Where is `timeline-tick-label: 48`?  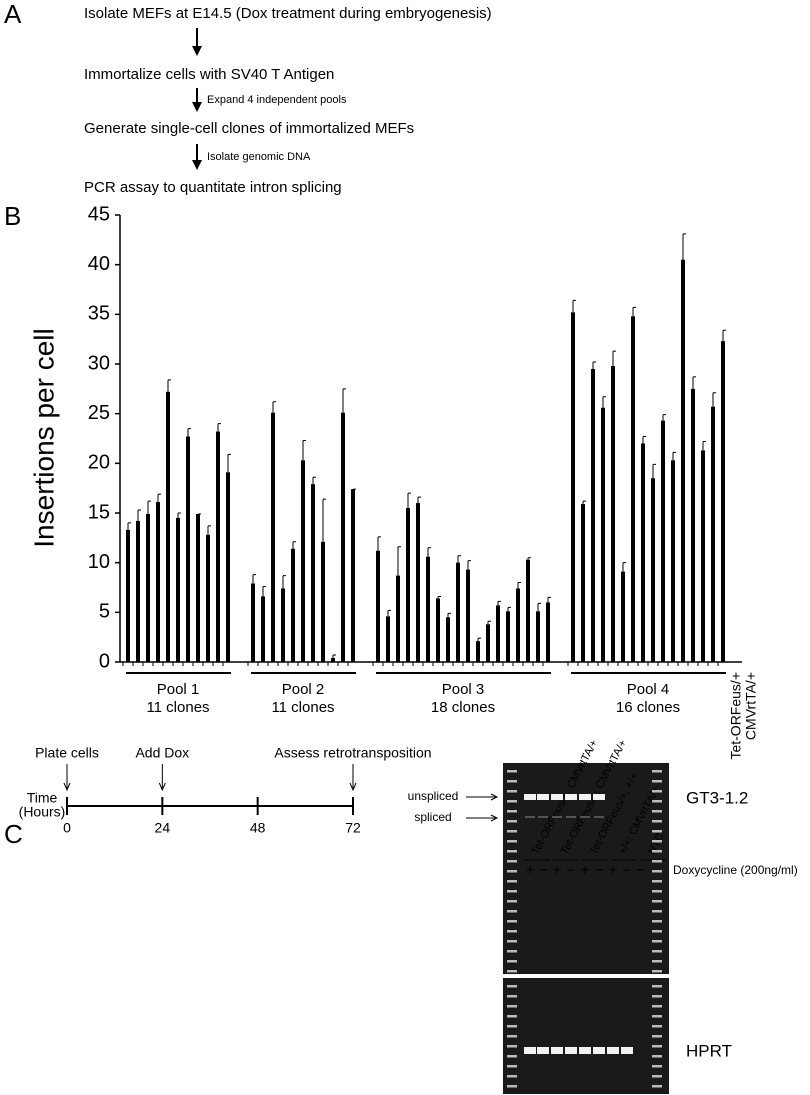
timeline-tick-label: 48 is located at coordinates (258, 828).